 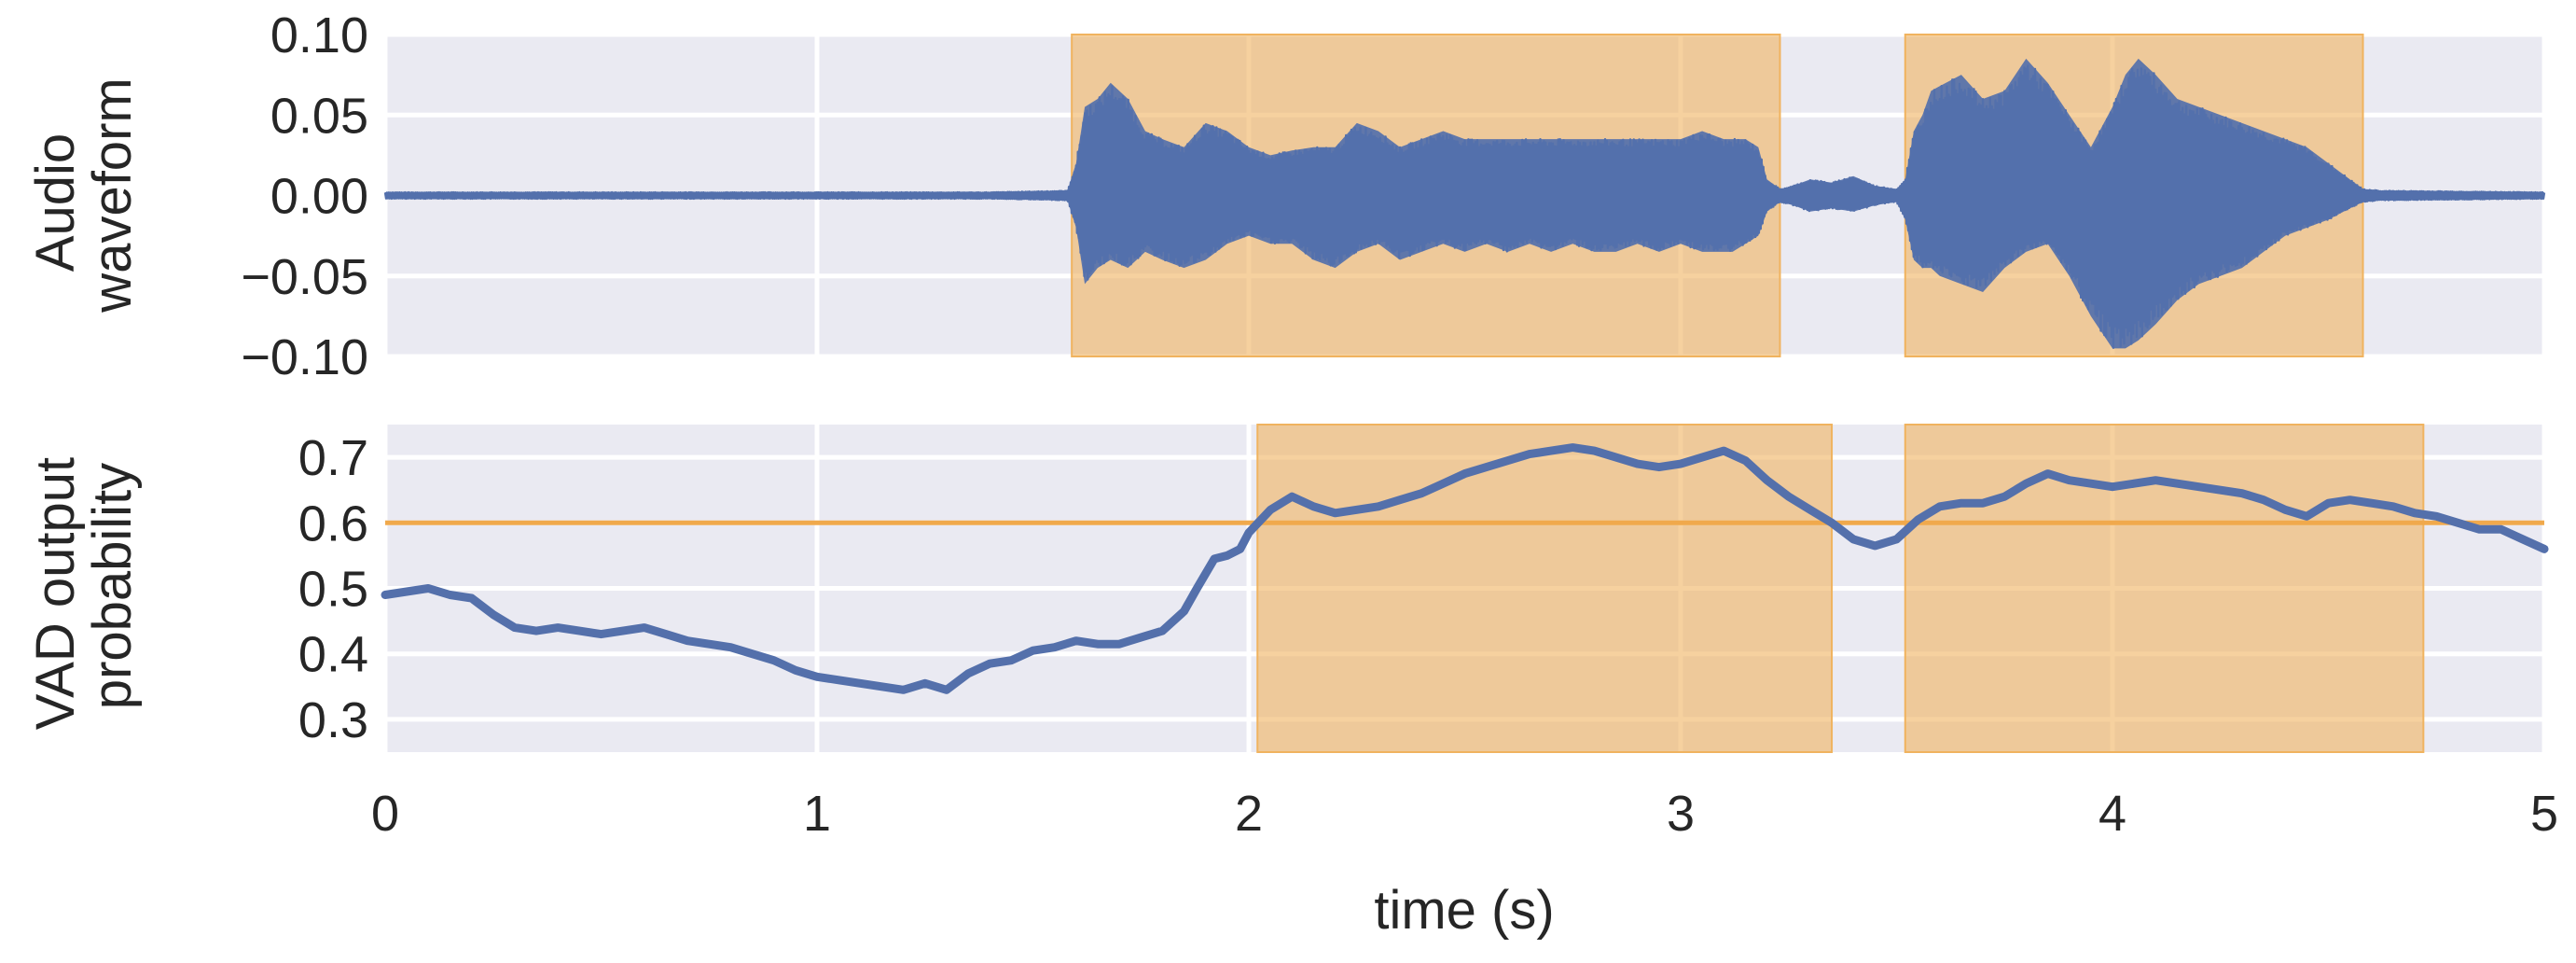 I want to click on x-tick-label: 1, so click(x=817, y=814).